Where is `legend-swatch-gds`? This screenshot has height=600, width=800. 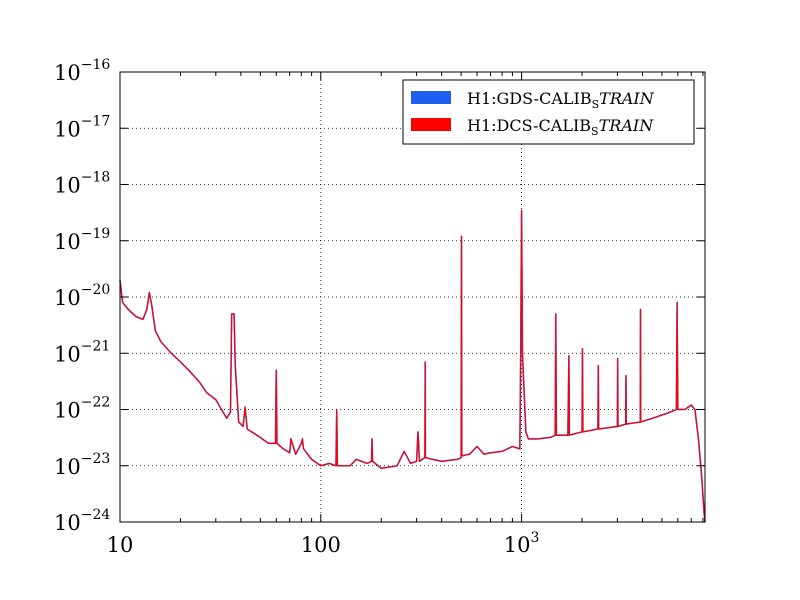 legend-swatch-gds is located at coordinates (431, 97).